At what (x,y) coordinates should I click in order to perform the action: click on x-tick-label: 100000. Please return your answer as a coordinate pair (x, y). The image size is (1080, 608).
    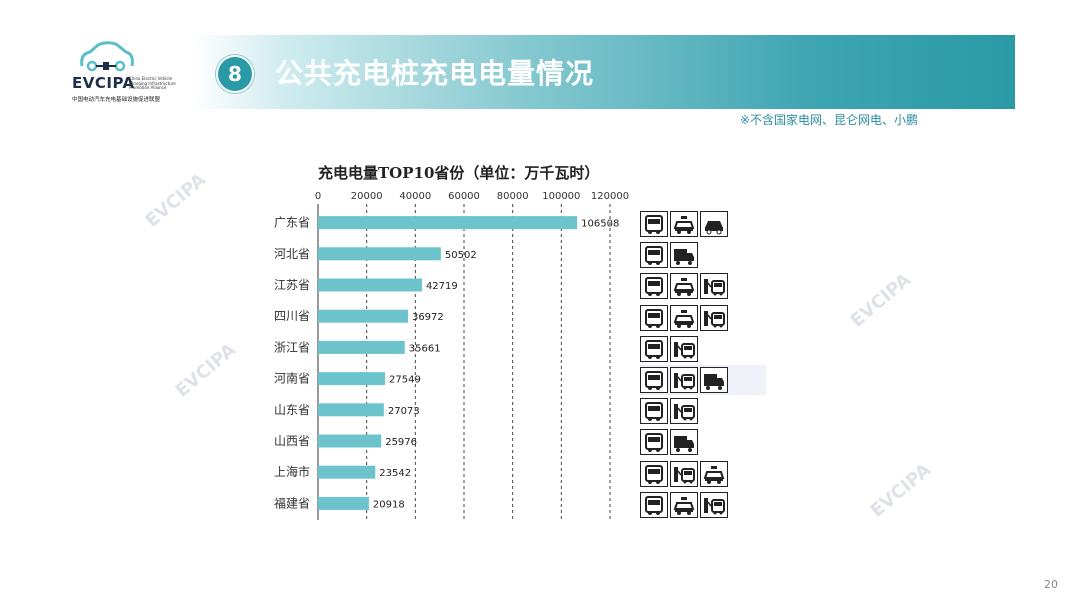
    Looking at the image, I should click on (561, 196).